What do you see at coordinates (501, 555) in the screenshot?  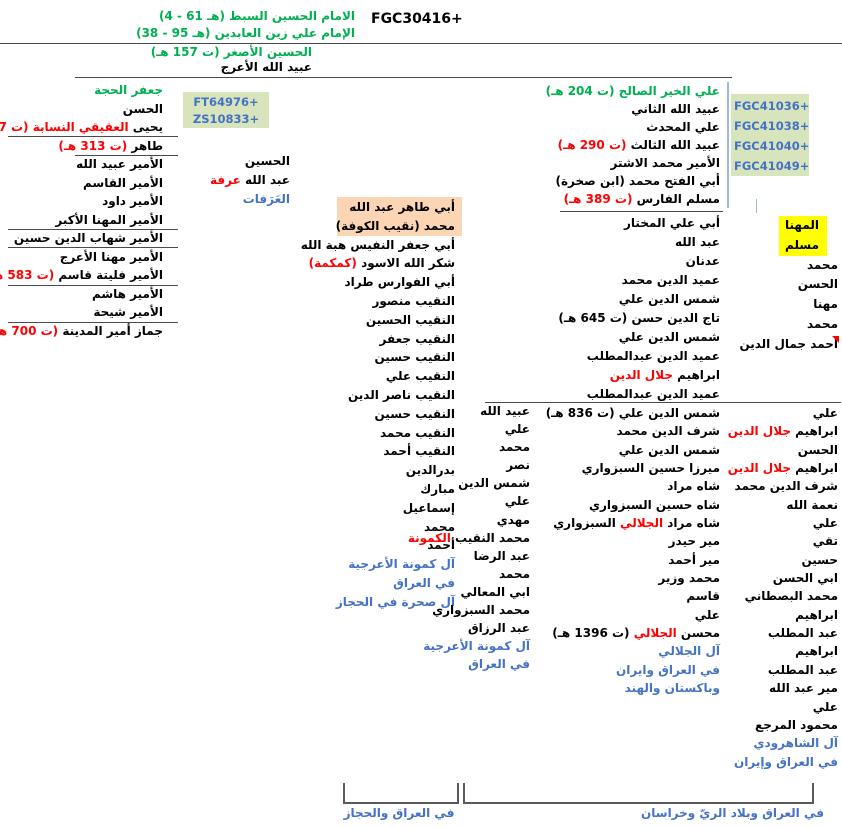 I see `name-text: عبد الرضا` at bounding box center [501, 555].